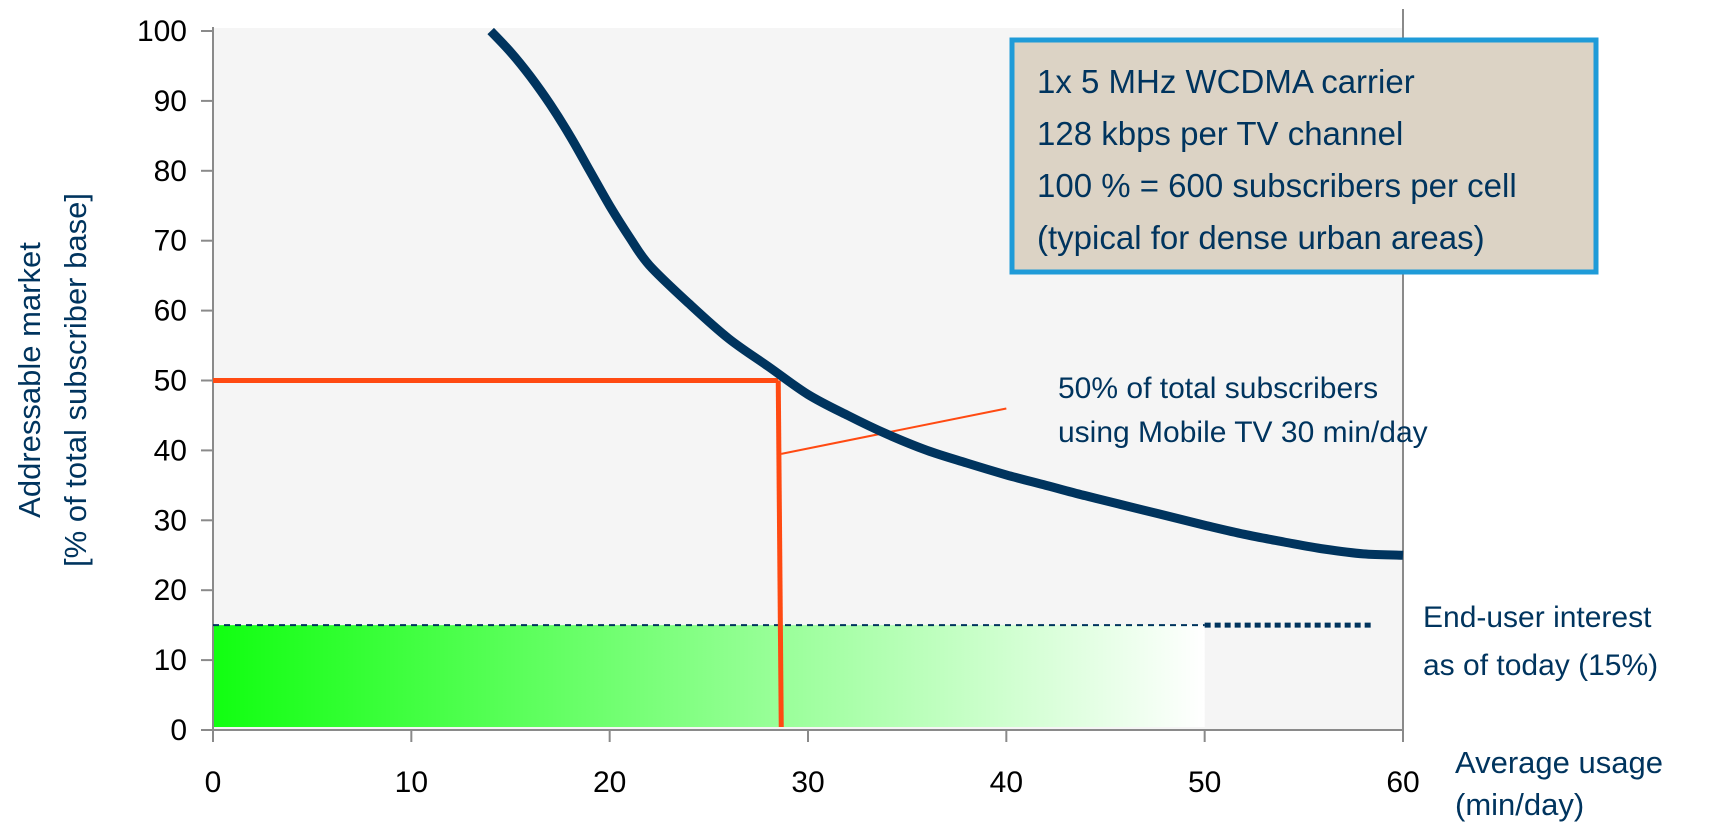 This screenshot has width=1720, height=826. What do you see at coordinates (709, 676) in the screenshot?
I see `interest-gradient-area` at bounding box center [709, 676].